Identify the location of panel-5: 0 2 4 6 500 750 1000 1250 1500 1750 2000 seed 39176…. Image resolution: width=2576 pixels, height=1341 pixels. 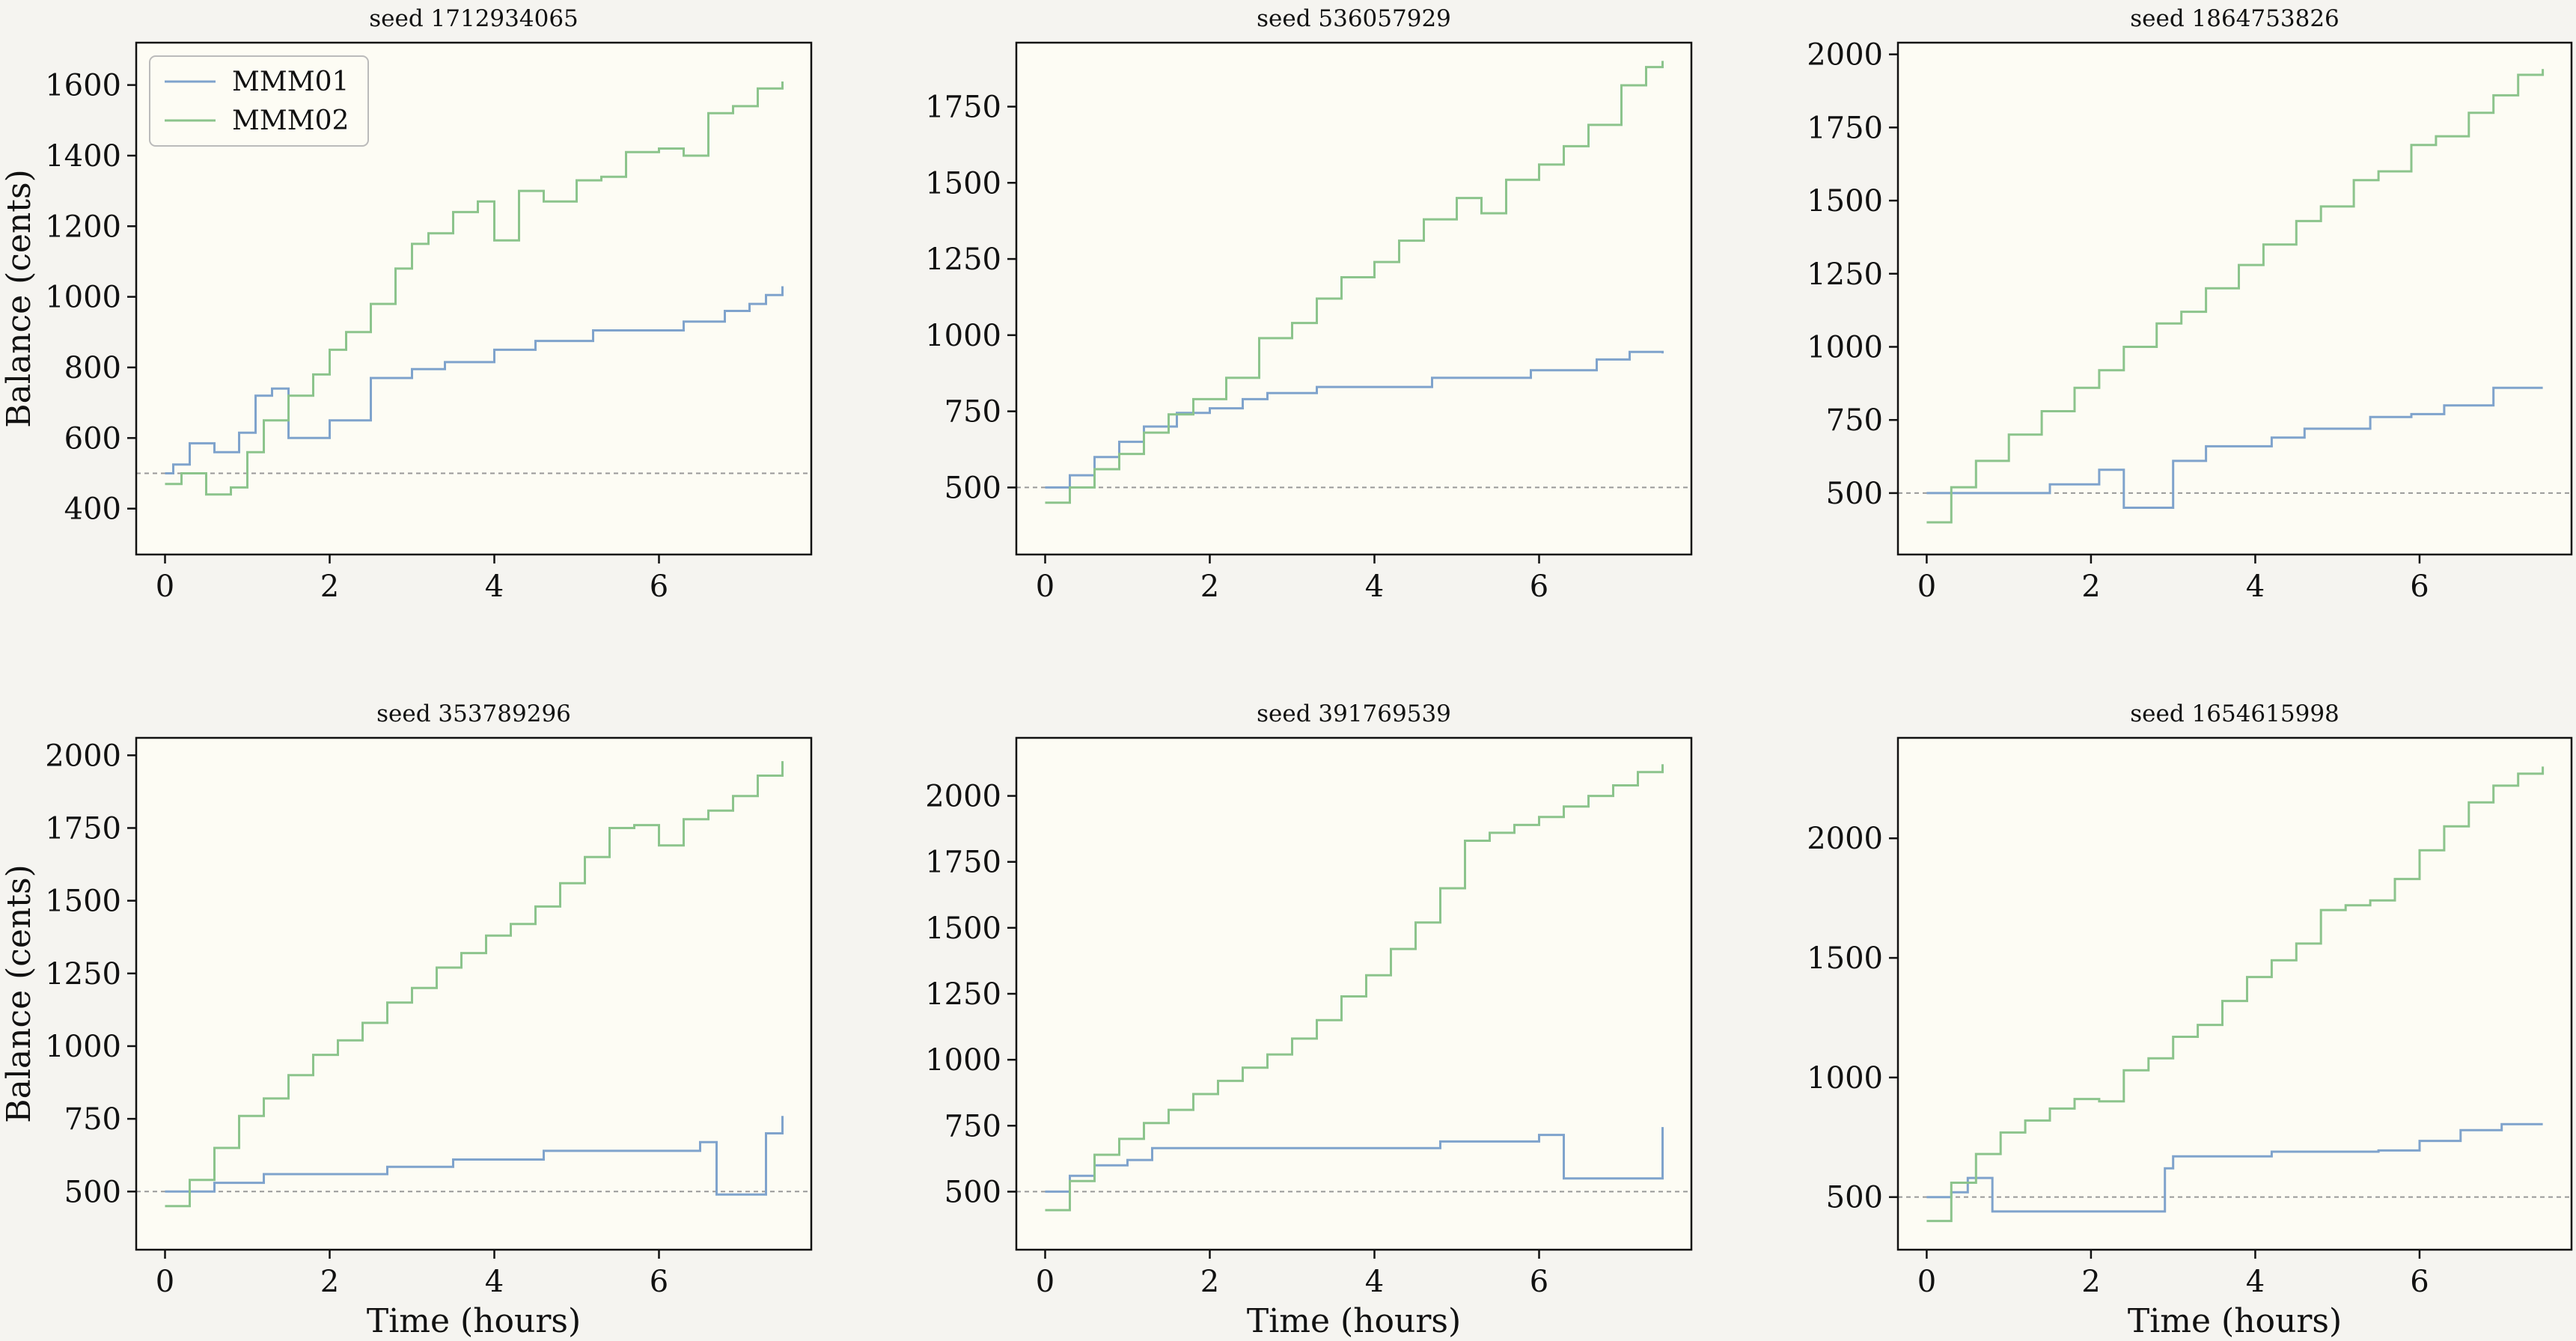
(1309, 1020).